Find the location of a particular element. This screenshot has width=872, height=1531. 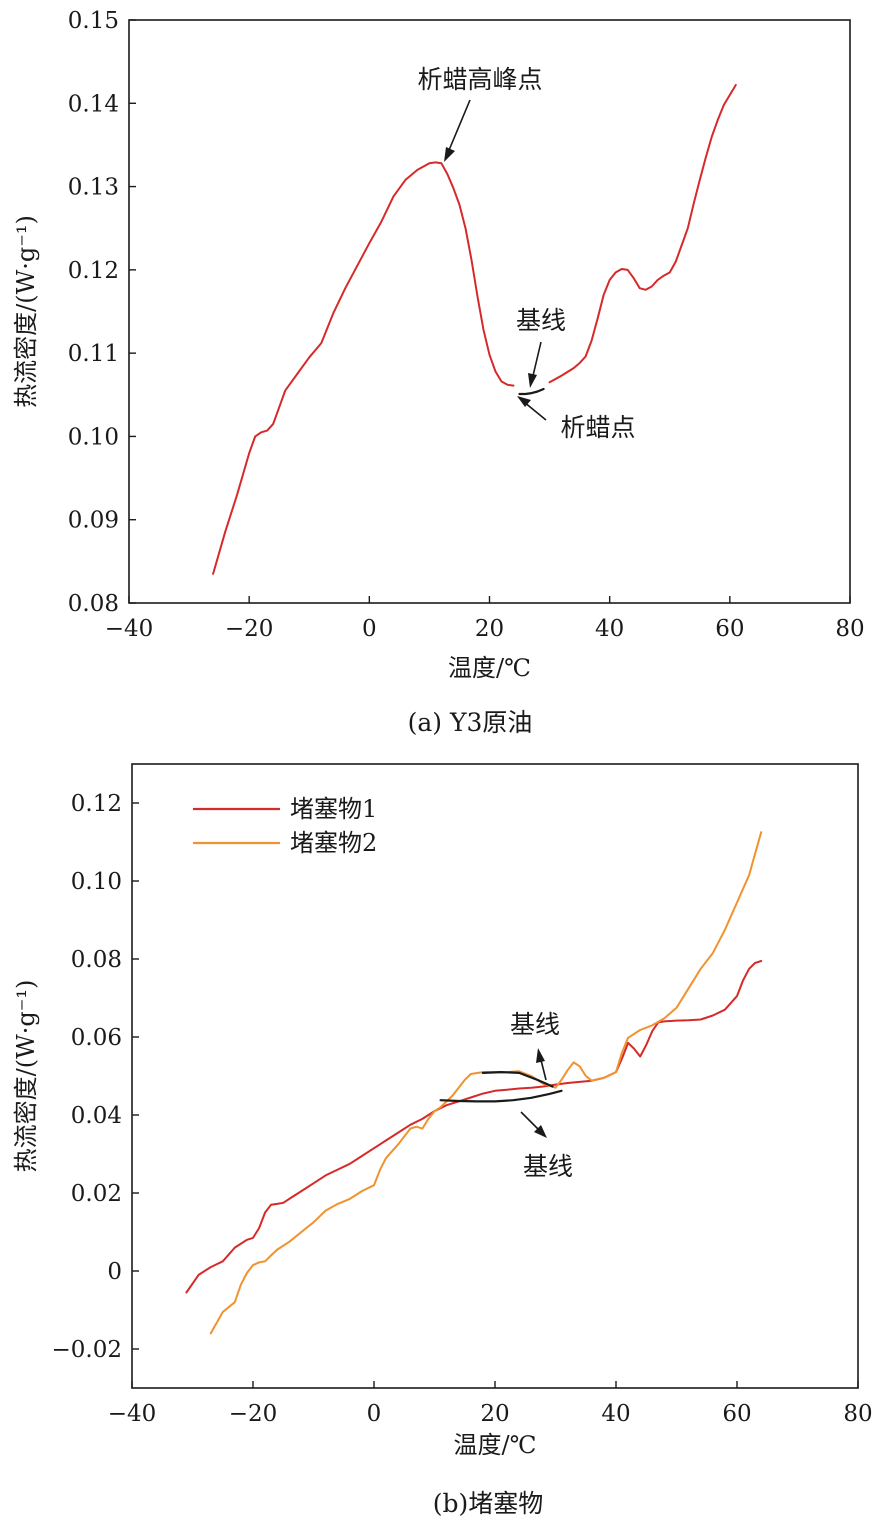

annotation-peak-label: 析蜡高峰点 is located at coordinates (479, 79).